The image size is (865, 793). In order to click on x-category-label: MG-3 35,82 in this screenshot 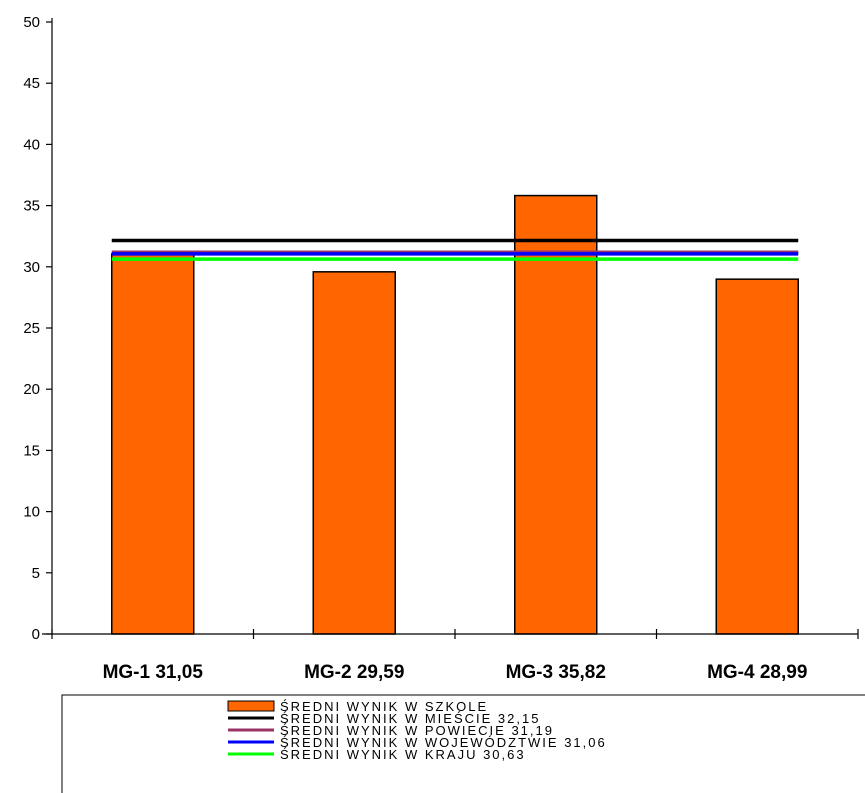, I will do `click(556, 672)`.